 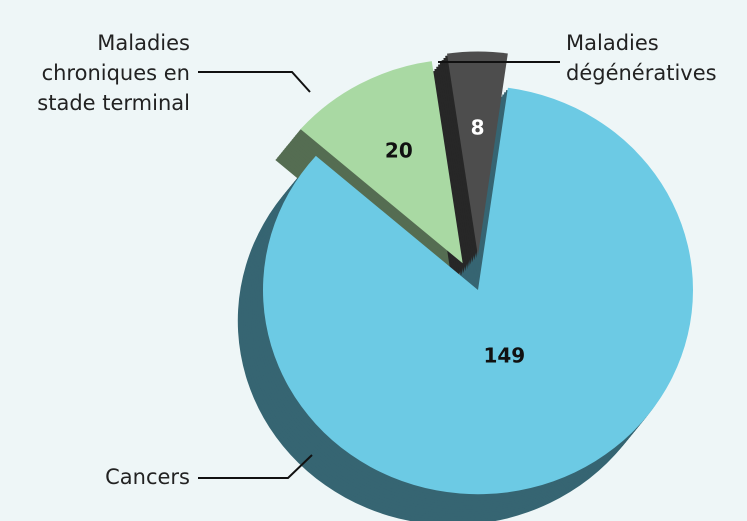 What do you see at coordinates (504, 355) in the screenshot?
I see `value-label: 149` at bounding box center [504, 355].